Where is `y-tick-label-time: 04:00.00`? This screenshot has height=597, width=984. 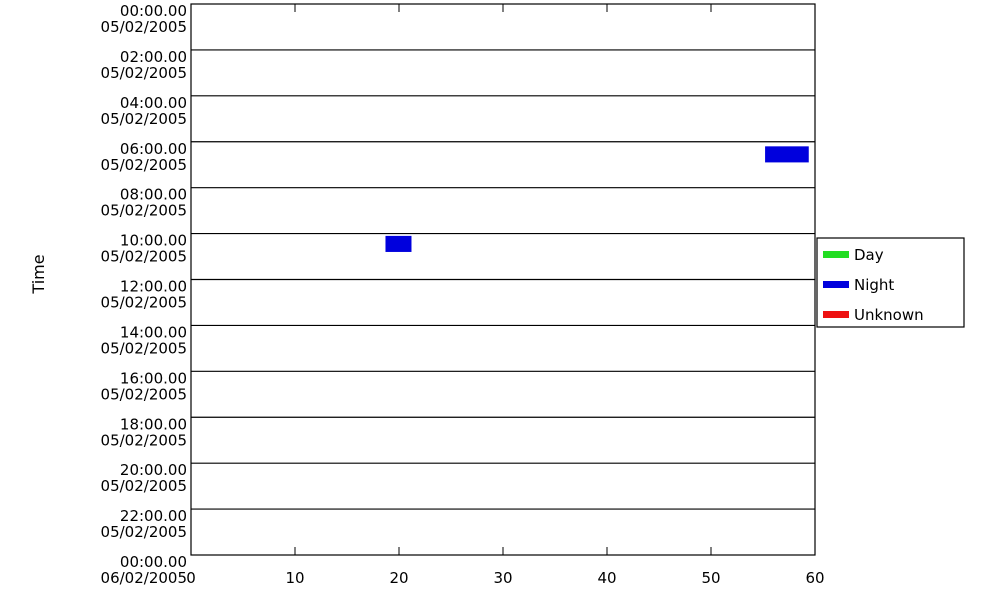
y-tick-label-time: 04:00.00 is located at coordinates (153, 103).